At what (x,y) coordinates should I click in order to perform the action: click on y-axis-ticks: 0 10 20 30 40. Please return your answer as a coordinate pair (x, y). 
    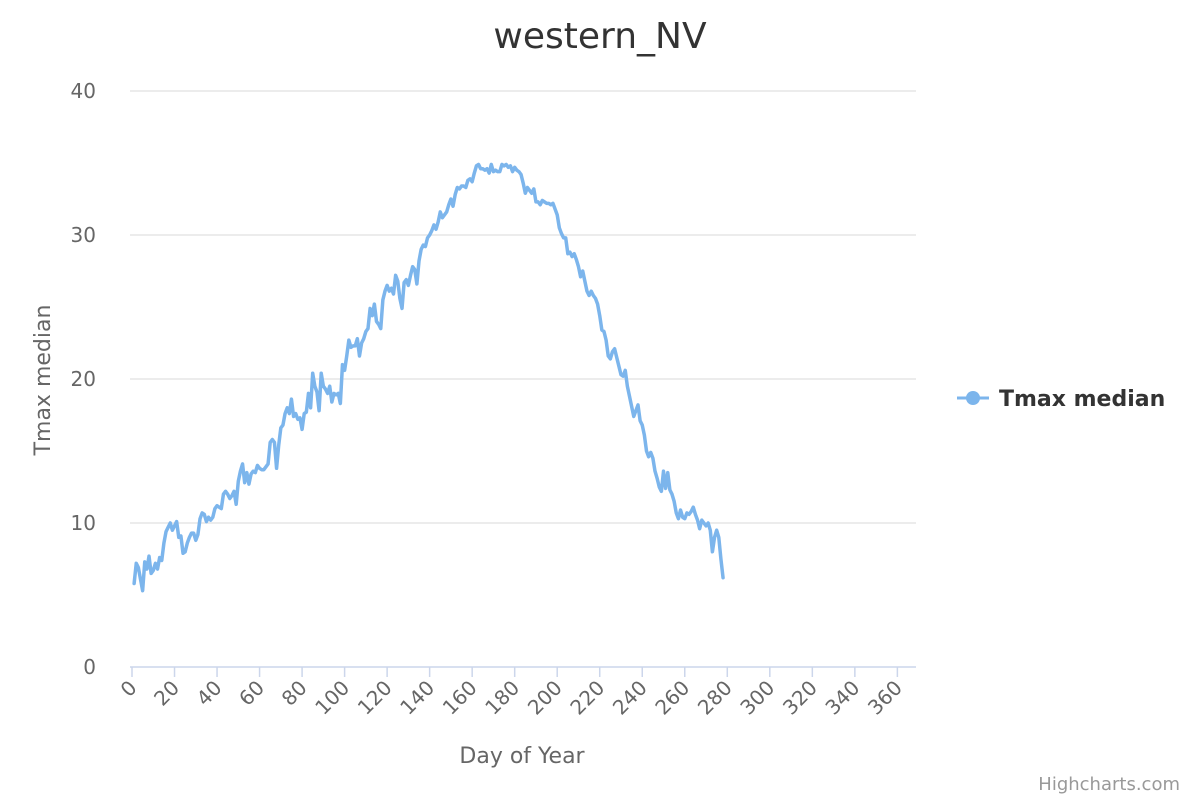
    Looking at the image, I should click on (83, 379).